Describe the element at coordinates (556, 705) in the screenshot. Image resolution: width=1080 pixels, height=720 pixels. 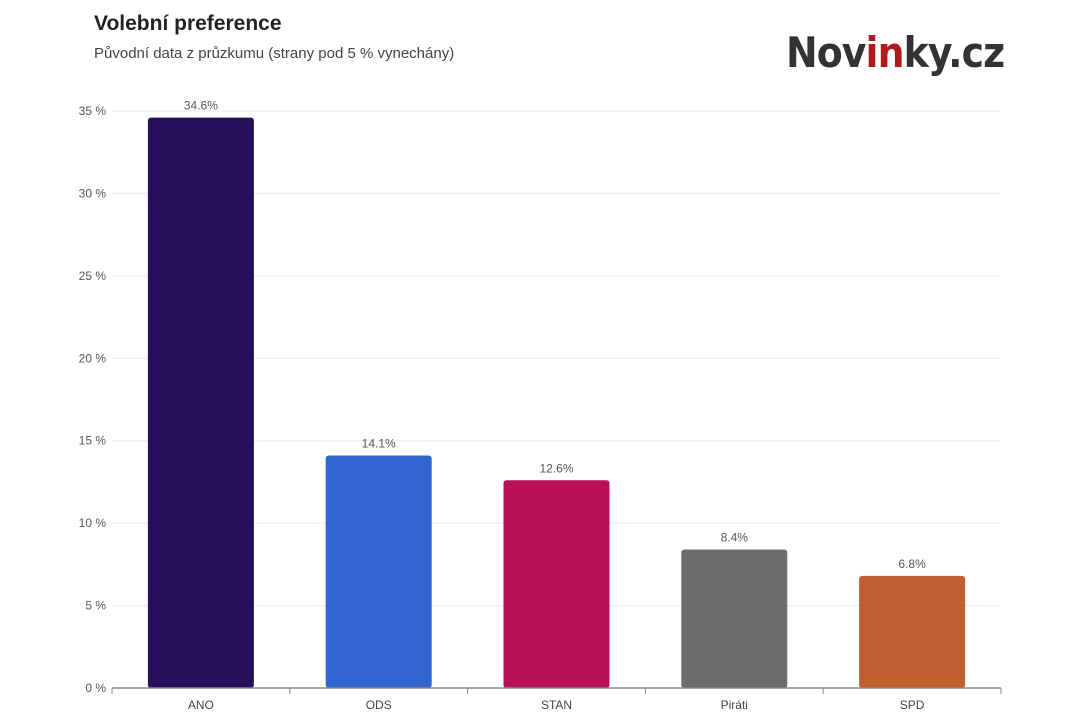
I see `x-tick-label: STAN` at that location.